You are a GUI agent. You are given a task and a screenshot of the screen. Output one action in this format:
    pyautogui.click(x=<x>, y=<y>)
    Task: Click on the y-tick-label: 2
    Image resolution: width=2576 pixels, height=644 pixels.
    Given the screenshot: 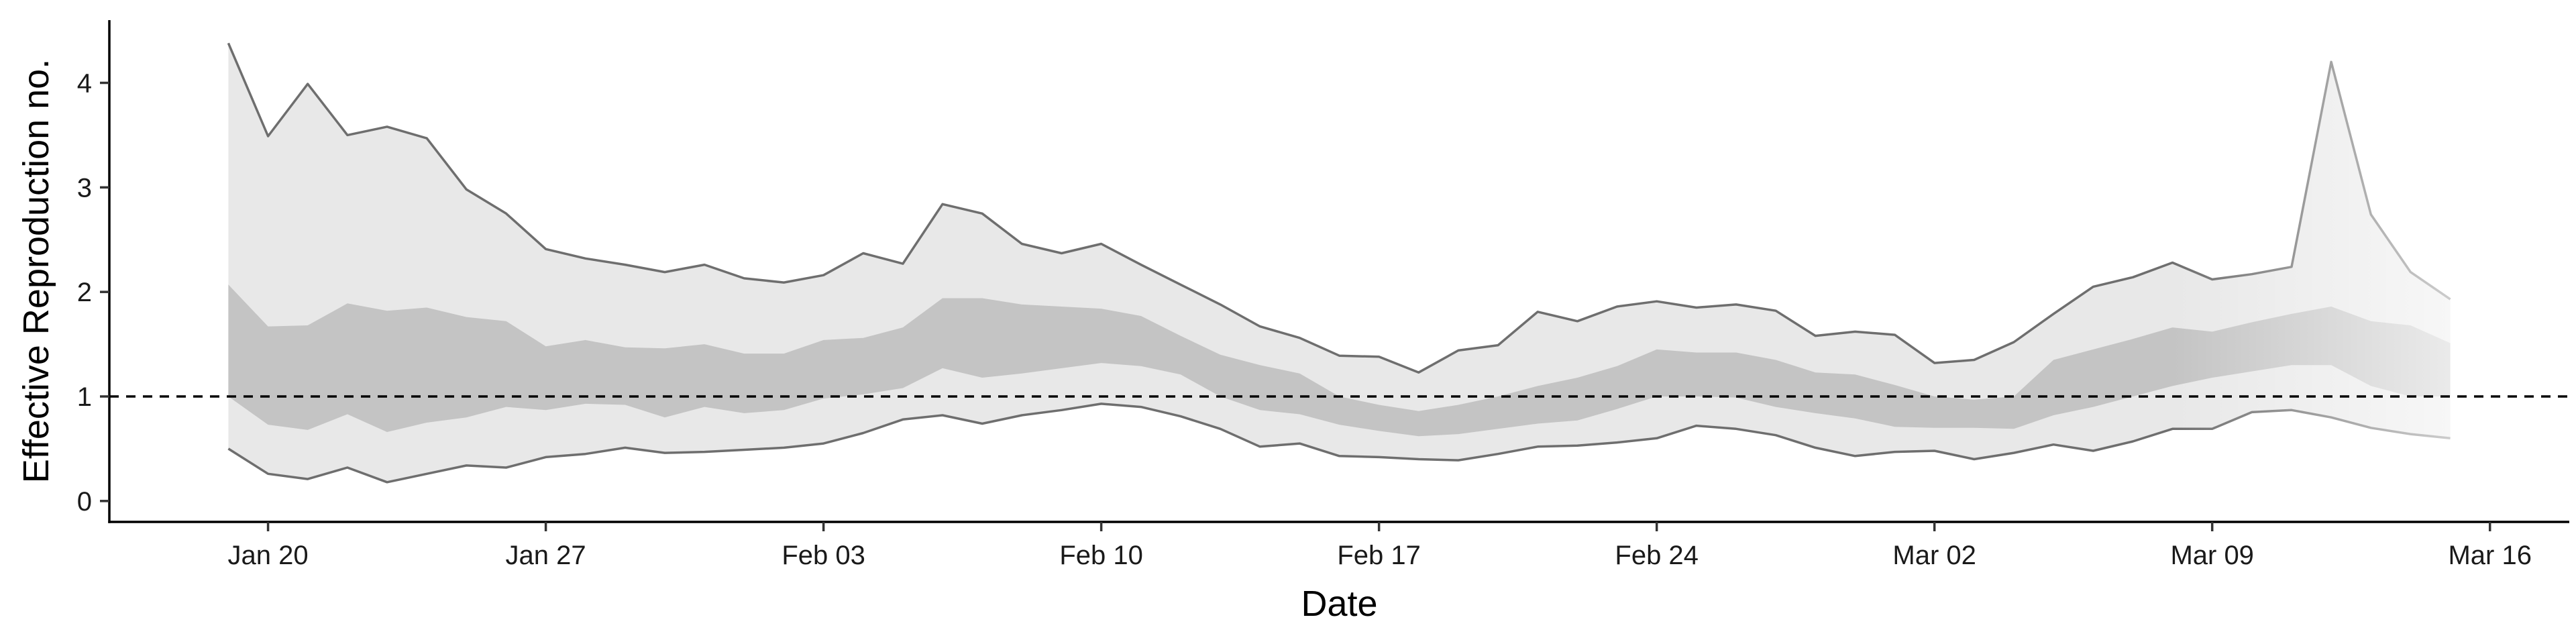 What is the action you would take?
    pyautogui.click(x=84, y=292)
    